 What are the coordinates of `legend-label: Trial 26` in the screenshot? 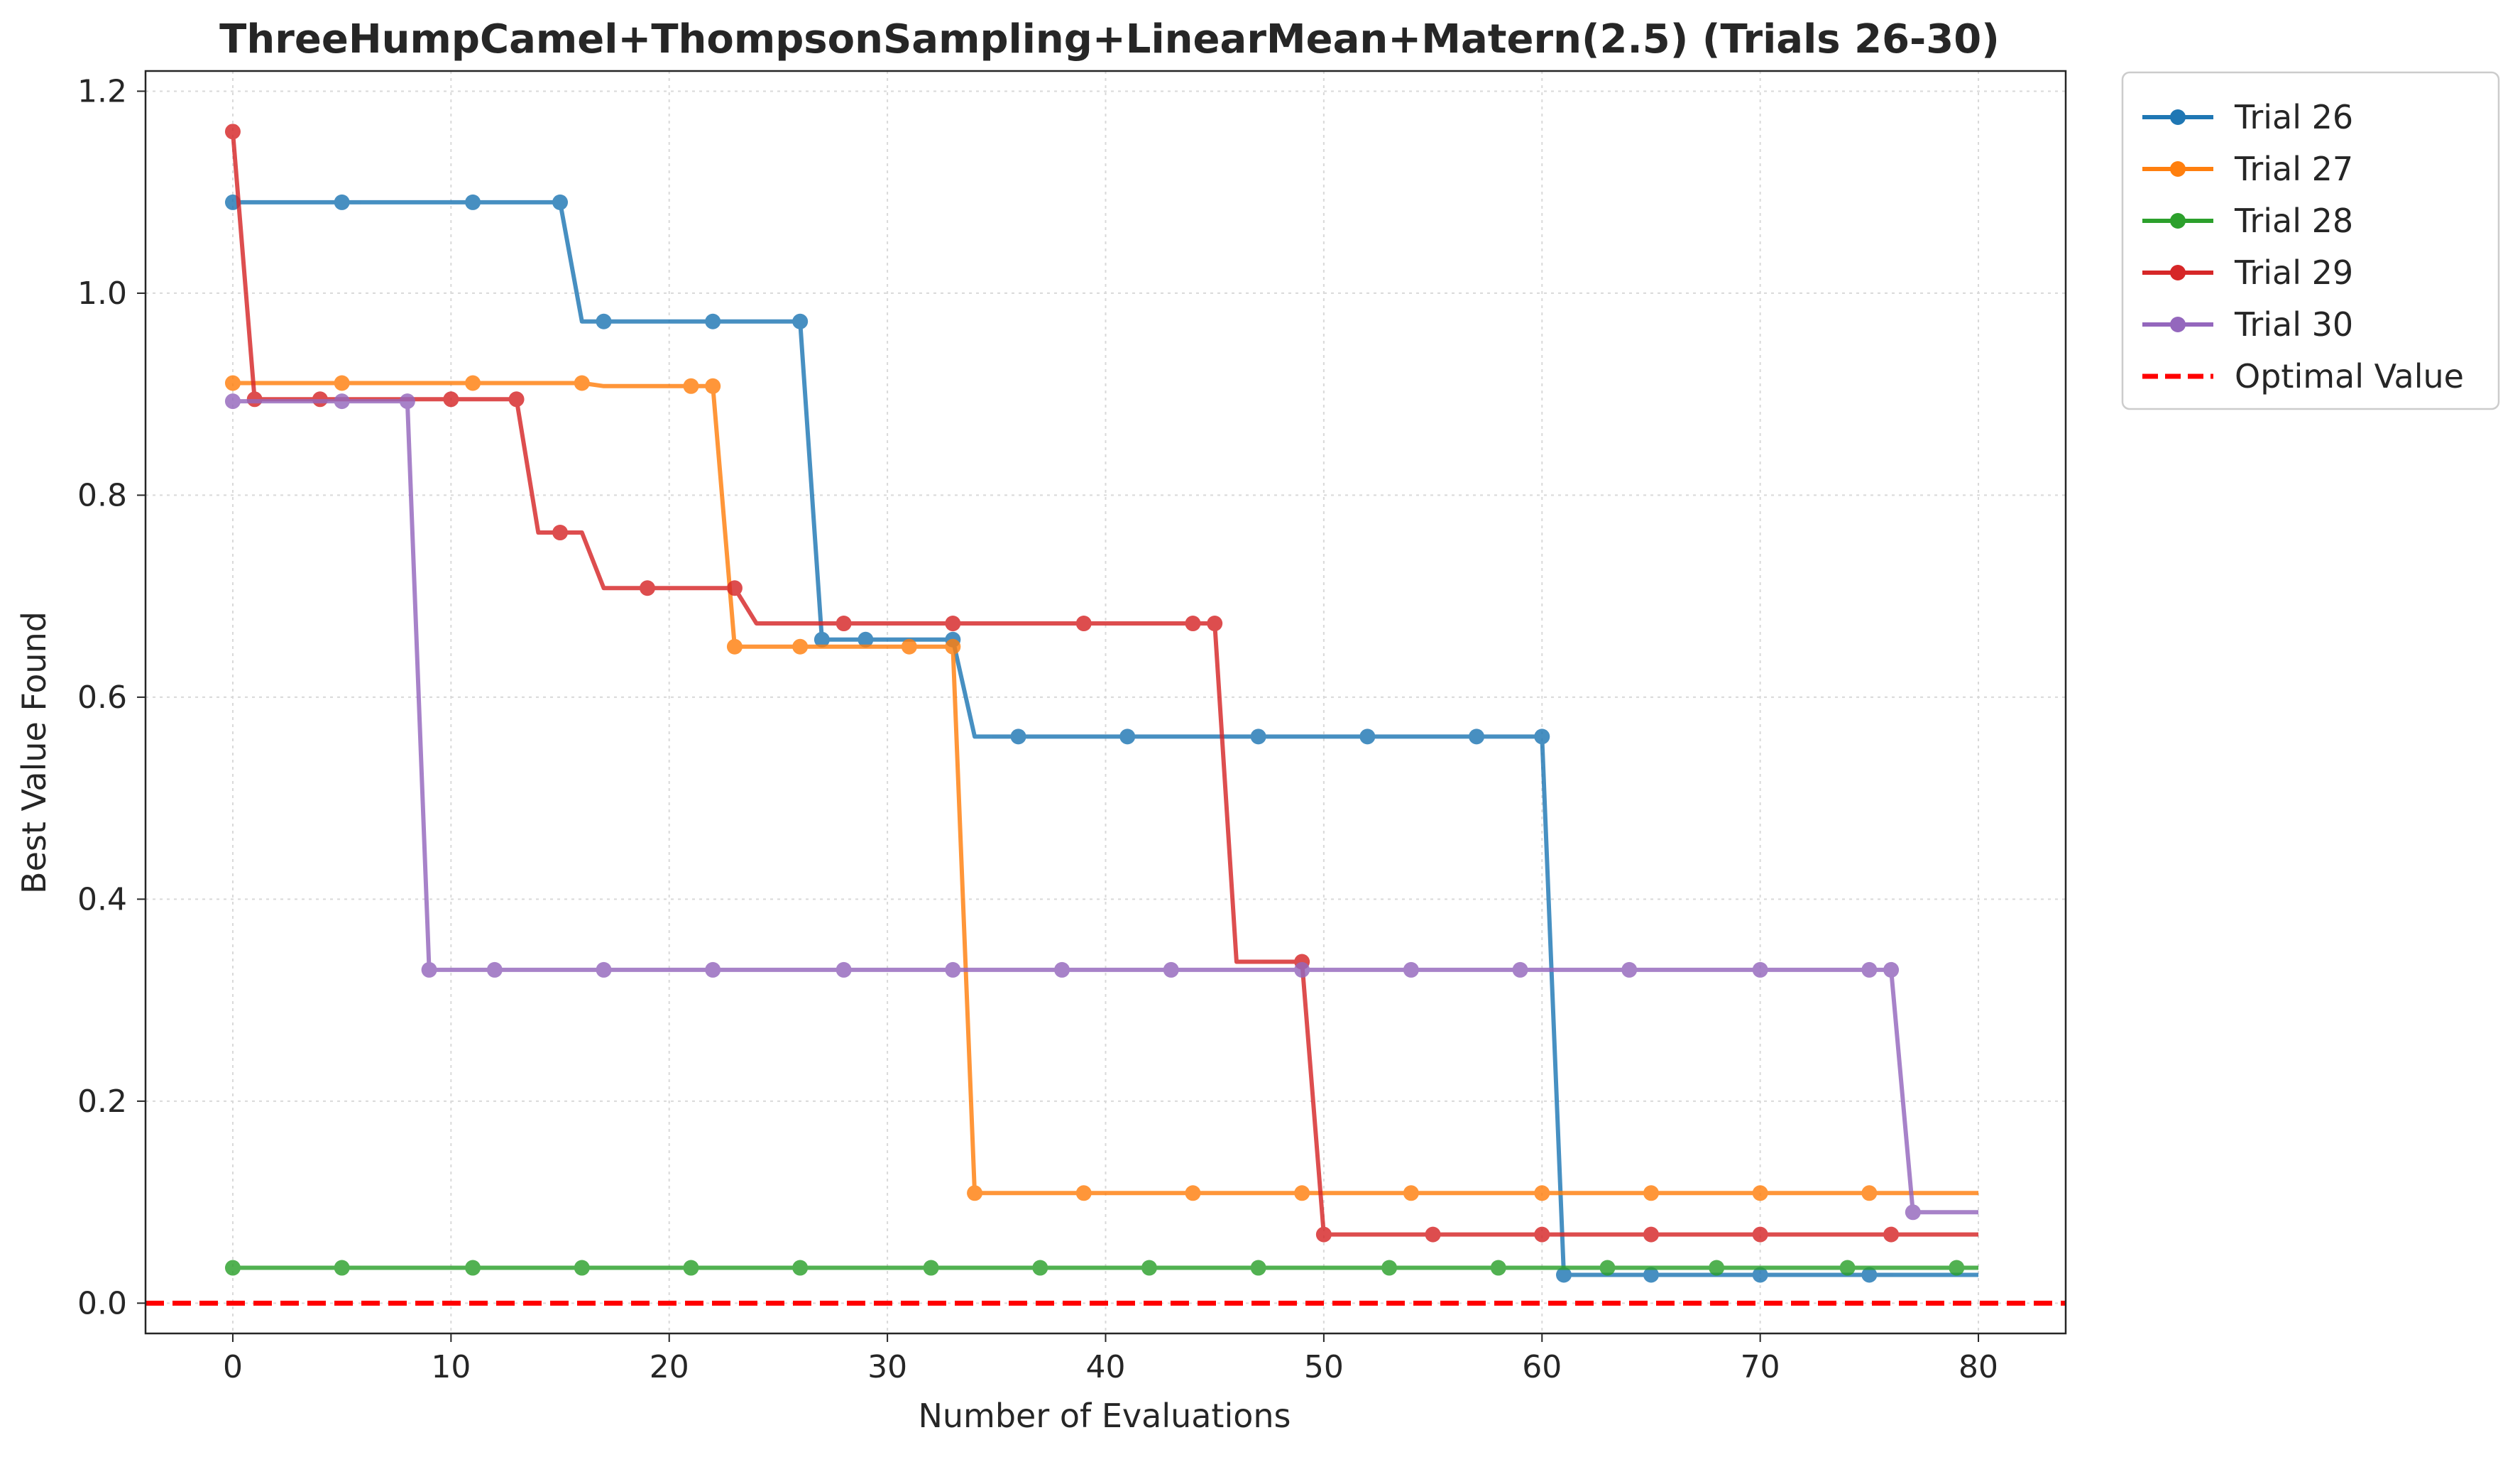 It's located at (2294, 117).